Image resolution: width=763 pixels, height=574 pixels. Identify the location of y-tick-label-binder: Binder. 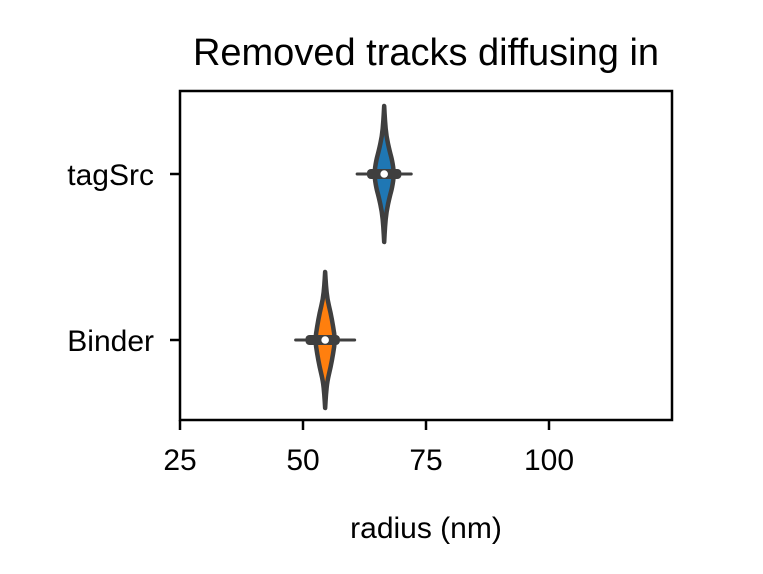
(110, 341).